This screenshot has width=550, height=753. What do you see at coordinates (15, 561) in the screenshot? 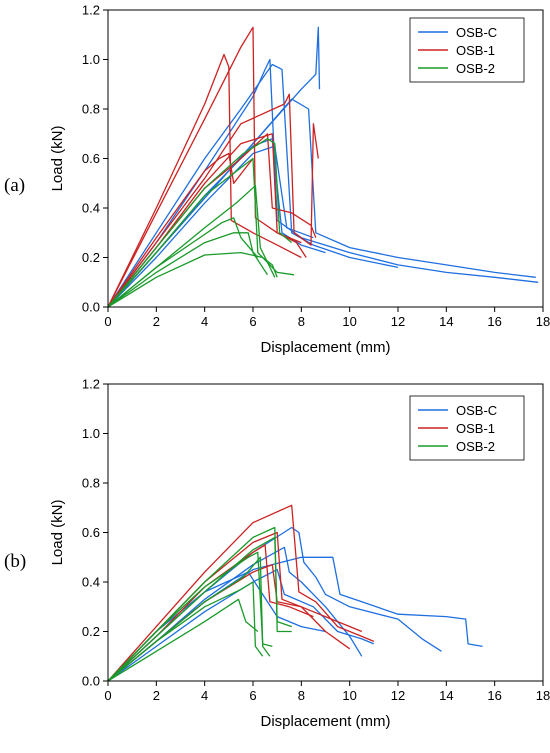
I see `panel-label-b: (b)` at bounding box center [15, 561].